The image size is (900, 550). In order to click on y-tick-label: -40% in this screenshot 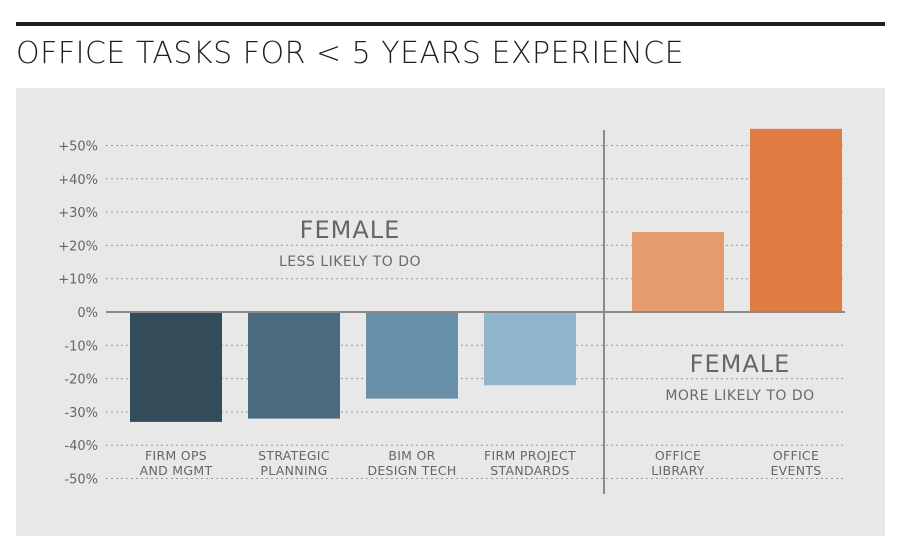, I will do `click(81, 446)`.